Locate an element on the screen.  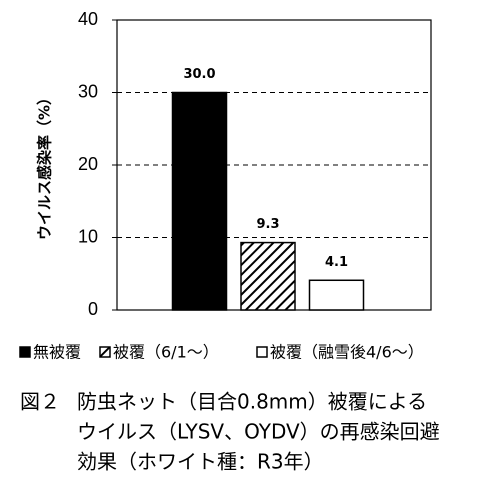
caption-line: ウイルス（LYSV、OYDV）の再感染回避 is located at coordinates (258, 432).